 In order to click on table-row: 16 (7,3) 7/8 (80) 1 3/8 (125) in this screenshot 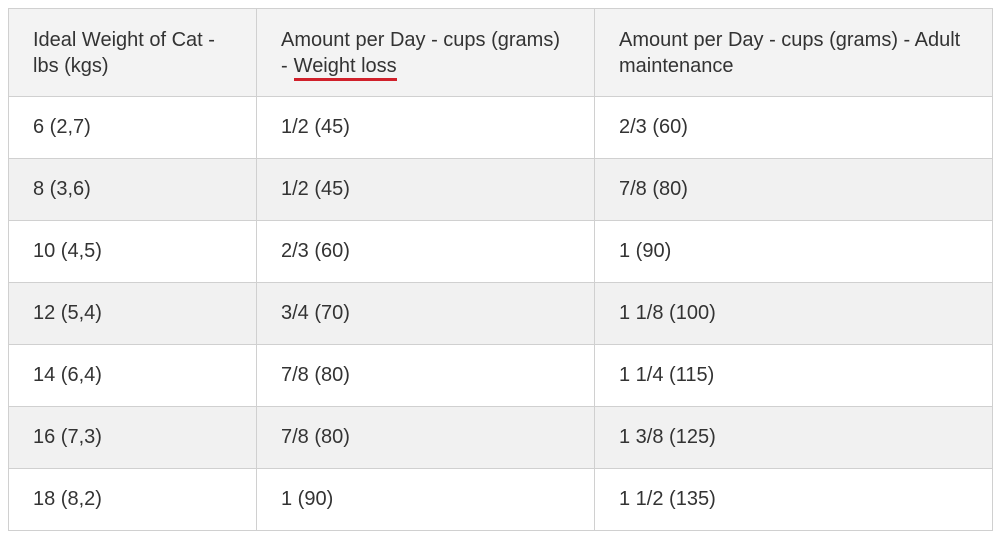, I will do `click(500, 437)`.